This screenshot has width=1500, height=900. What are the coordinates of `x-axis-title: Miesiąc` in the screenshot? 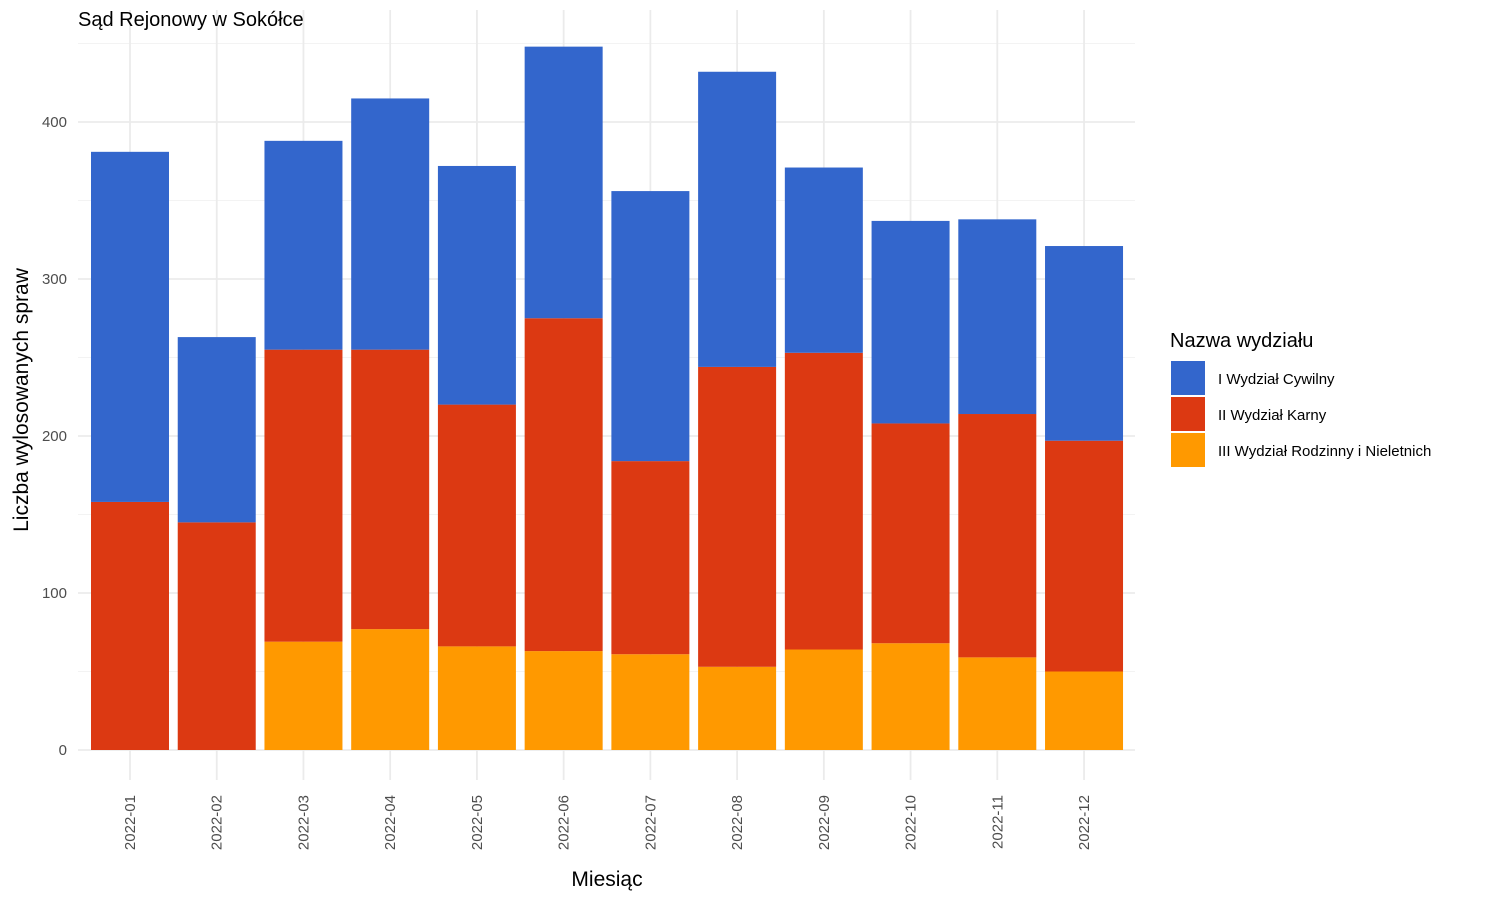 It's located at (606, 879).